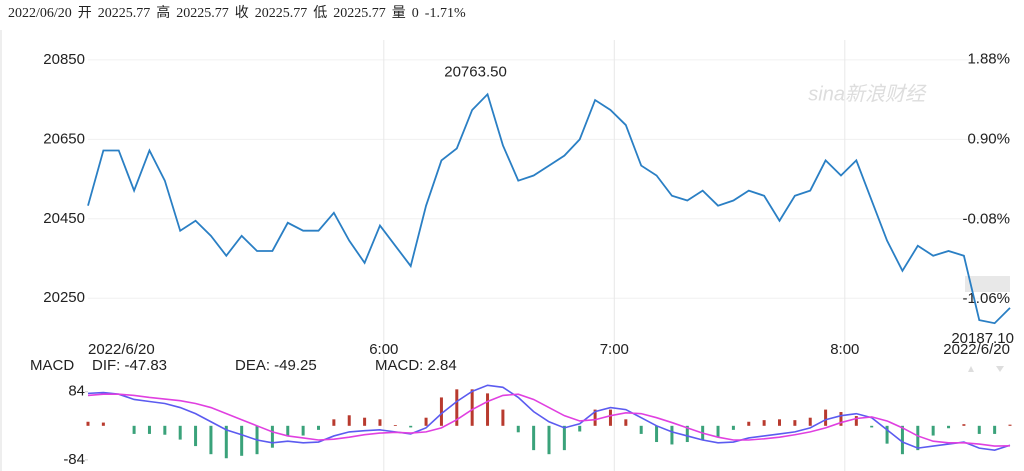  Describe the element at coordinates (76, 391) in the screenshot. I see `y-tick-label: 84` at that location.